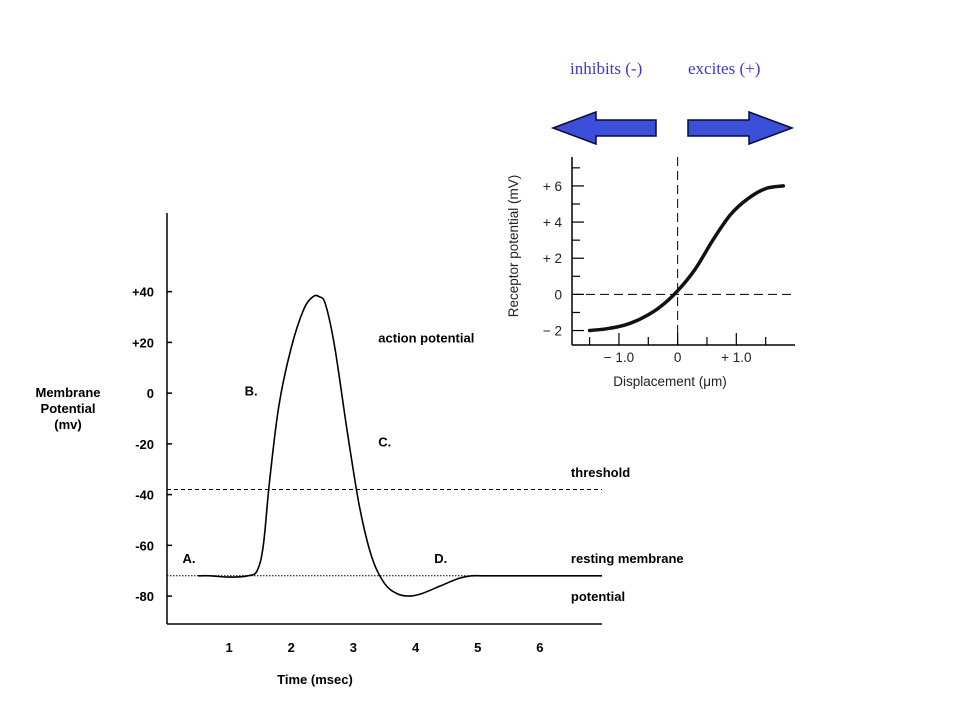 The width and height of the screenshot is (960, 725). What do you see at coordinates (670, 381) in the screenshot?
I see `x-axis-label: Displacement (μm)` at bounding box center [670, 381].